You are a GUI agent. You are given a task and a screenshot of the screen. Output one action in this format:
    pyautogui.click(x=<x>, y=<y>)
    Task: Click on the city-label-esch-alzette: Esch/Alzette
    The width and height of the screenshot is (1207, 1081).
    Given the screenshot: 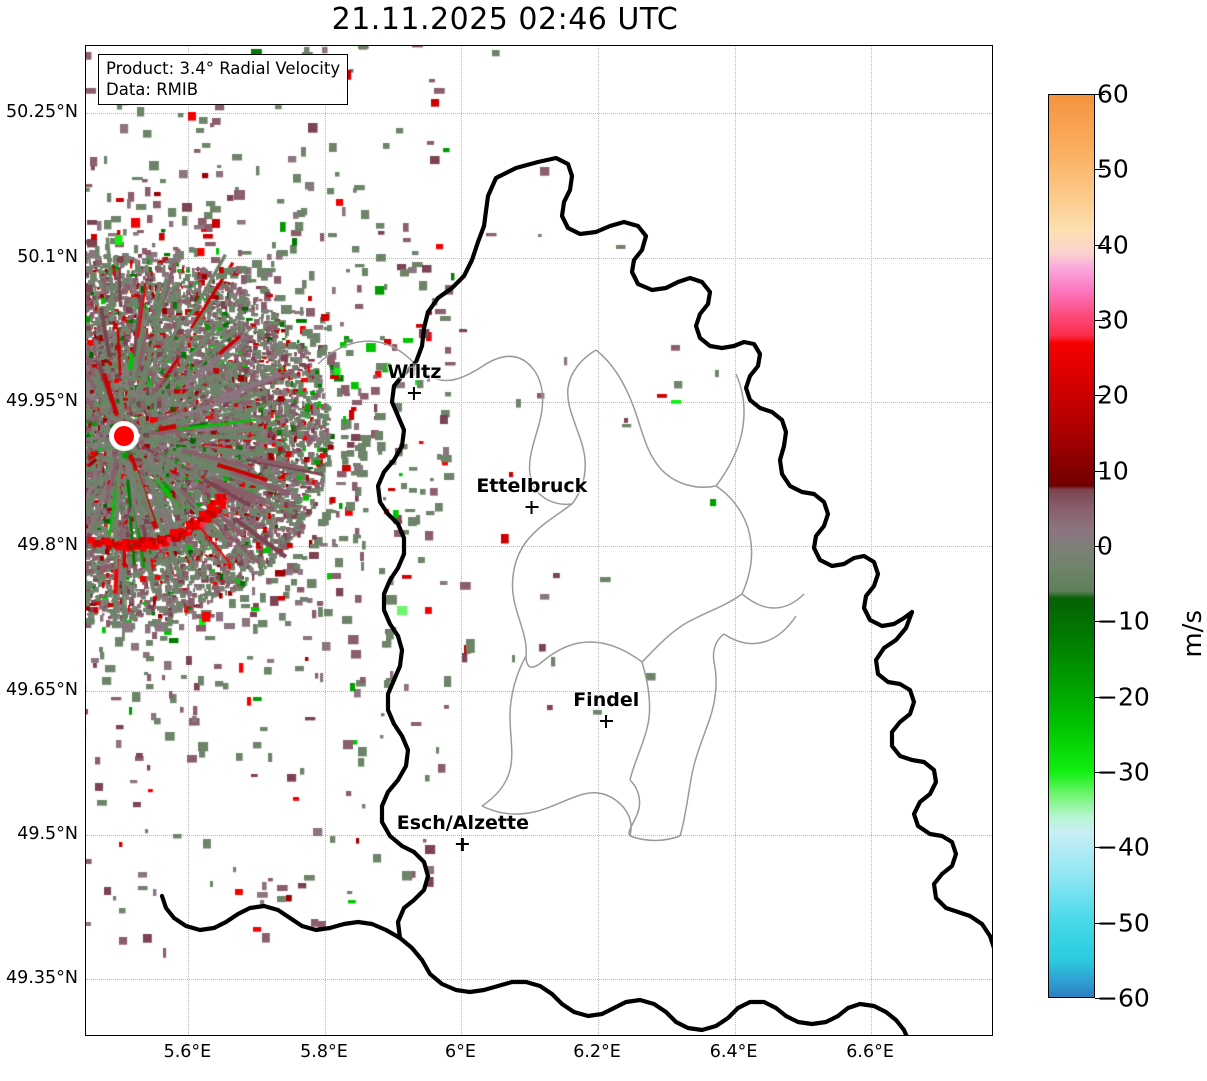 What is the action you would take?
    pyautogui.click(x=463, y=831)
    